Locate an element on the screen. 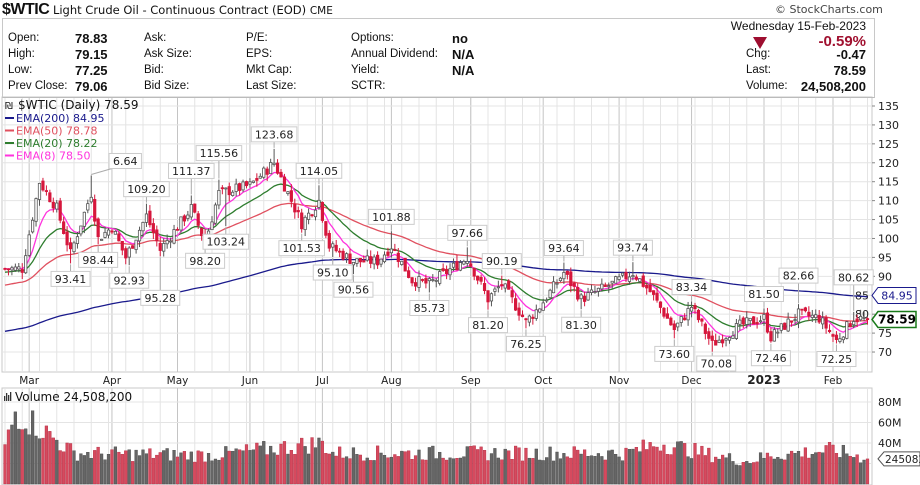  annotation-label: 81.30 is located at coordinates (581, 325).